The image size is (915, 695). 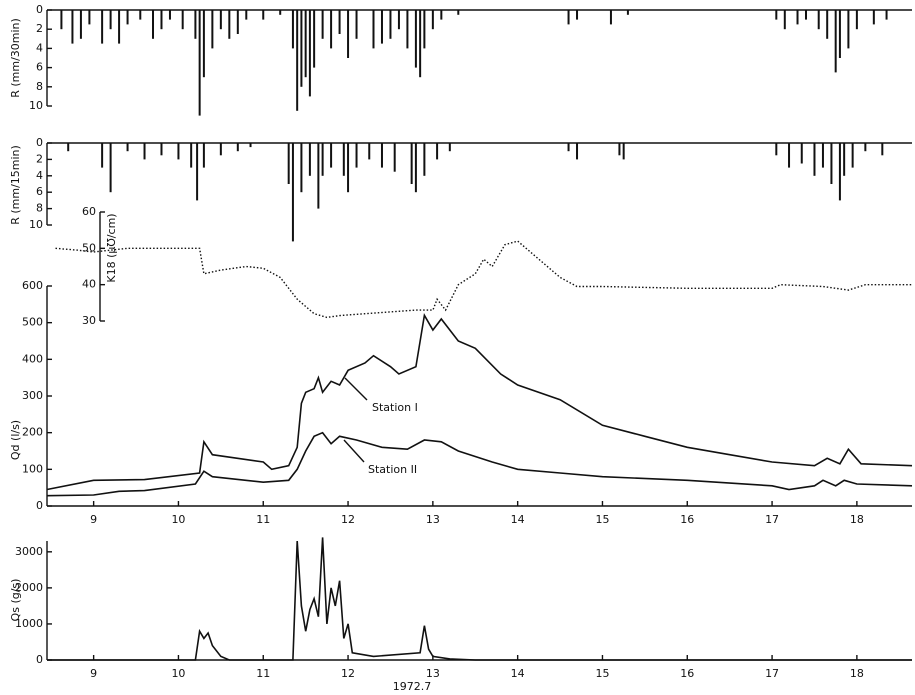 What do you see at coordinates (479, 464) in the screenshot?
I see `series-line` at bounding box center [479, 464].